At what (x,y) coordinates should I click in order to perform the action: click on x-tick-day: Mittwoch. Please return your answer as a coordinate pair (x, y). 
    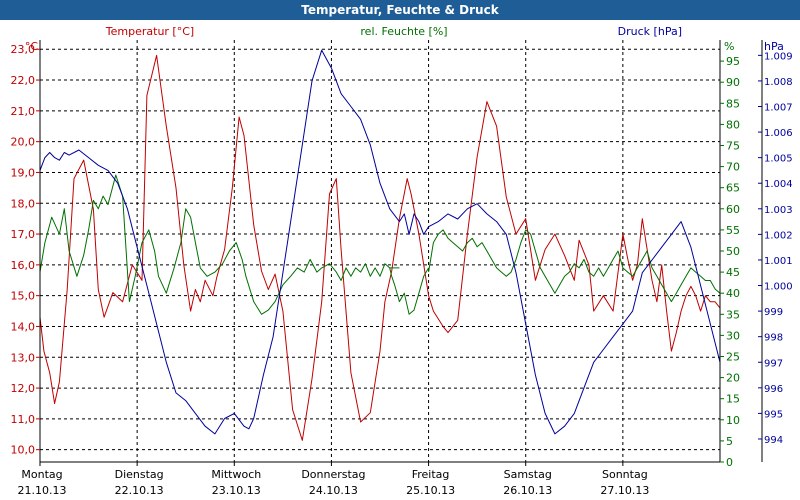
    Looking at the image, I should click on (236, 474).